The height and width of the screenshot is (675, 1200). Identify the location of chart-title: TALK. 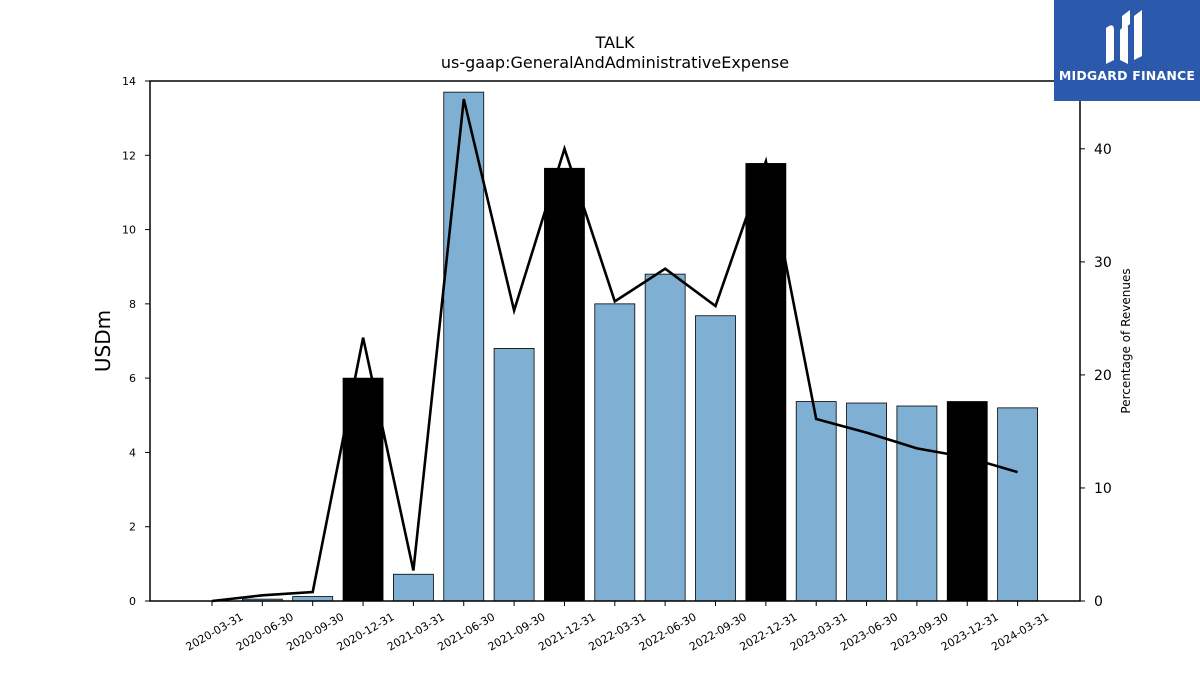
(615, 42).